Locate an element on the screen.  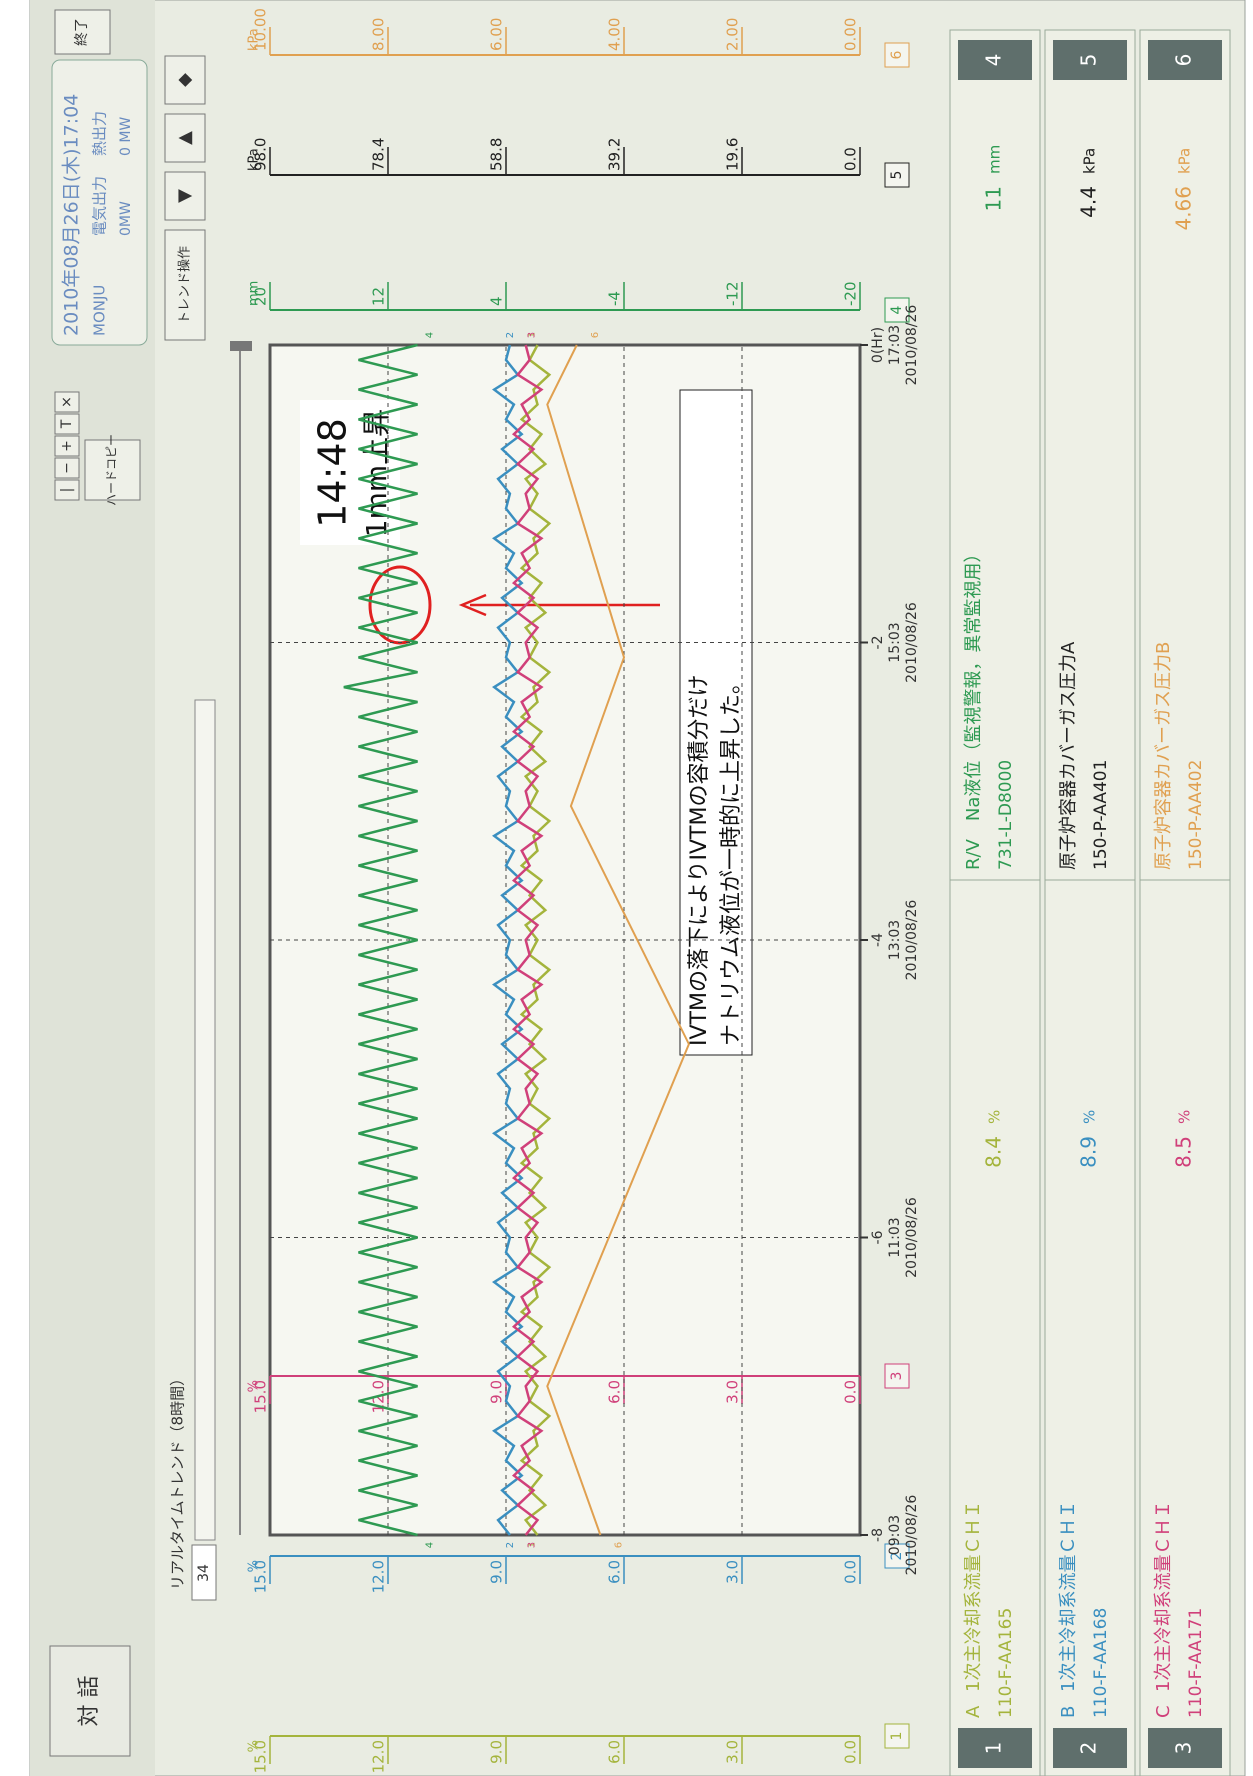
legend-value: 4.4 is located at coordinates (1089, 202).